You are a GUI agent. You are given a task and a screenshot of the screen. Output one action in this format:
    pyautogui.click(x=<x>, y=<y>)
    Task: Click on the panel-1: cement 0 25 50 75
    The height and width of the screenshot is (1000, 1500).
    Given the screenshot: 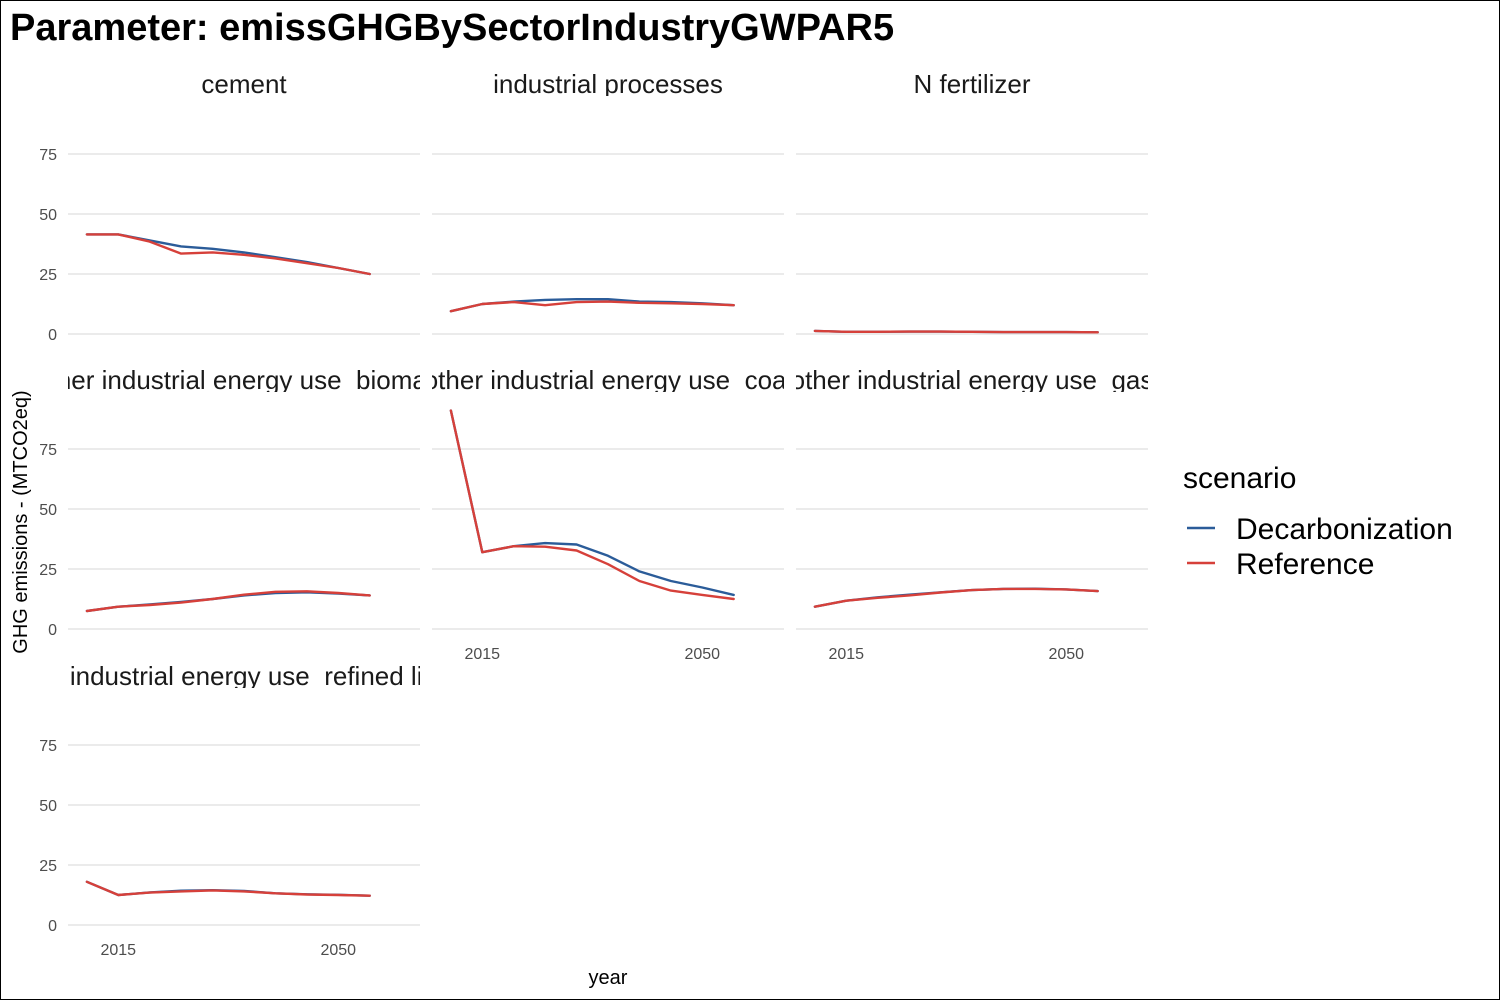 What is the action you would take?
    pyautogui.click(x=229, y=206)
    